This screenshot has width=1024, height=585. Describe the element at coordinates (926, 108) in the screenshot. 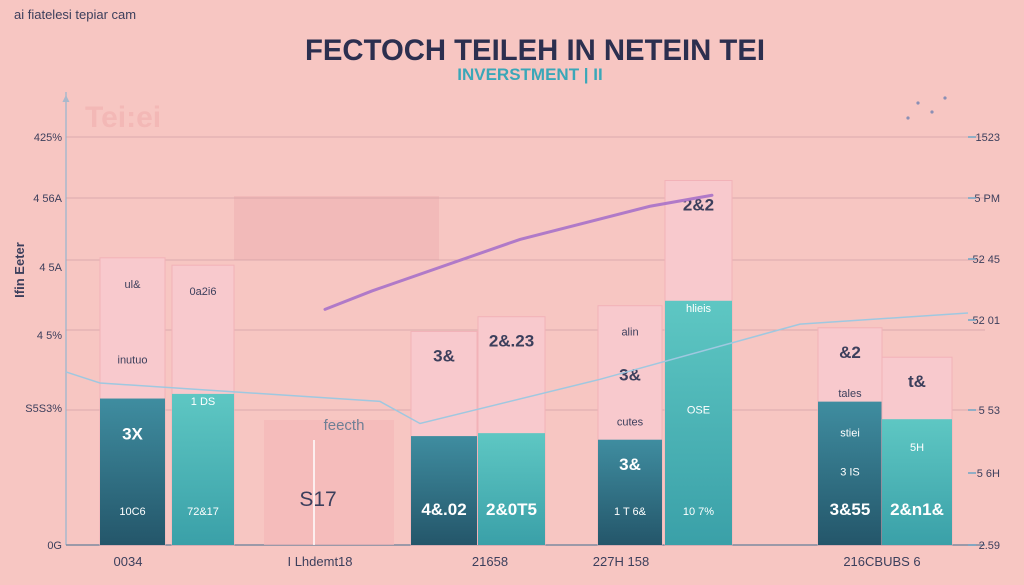

I see `decorative-dots` at that location.